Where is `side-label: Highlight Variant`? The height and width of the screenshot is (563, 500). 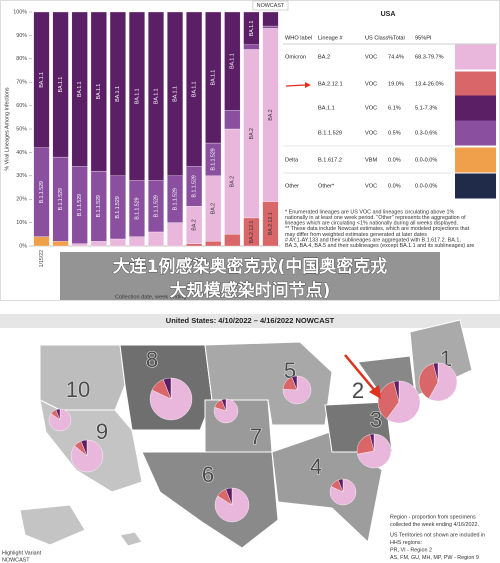
side-label: Highlight Variant is located at coordinates (22, 553).